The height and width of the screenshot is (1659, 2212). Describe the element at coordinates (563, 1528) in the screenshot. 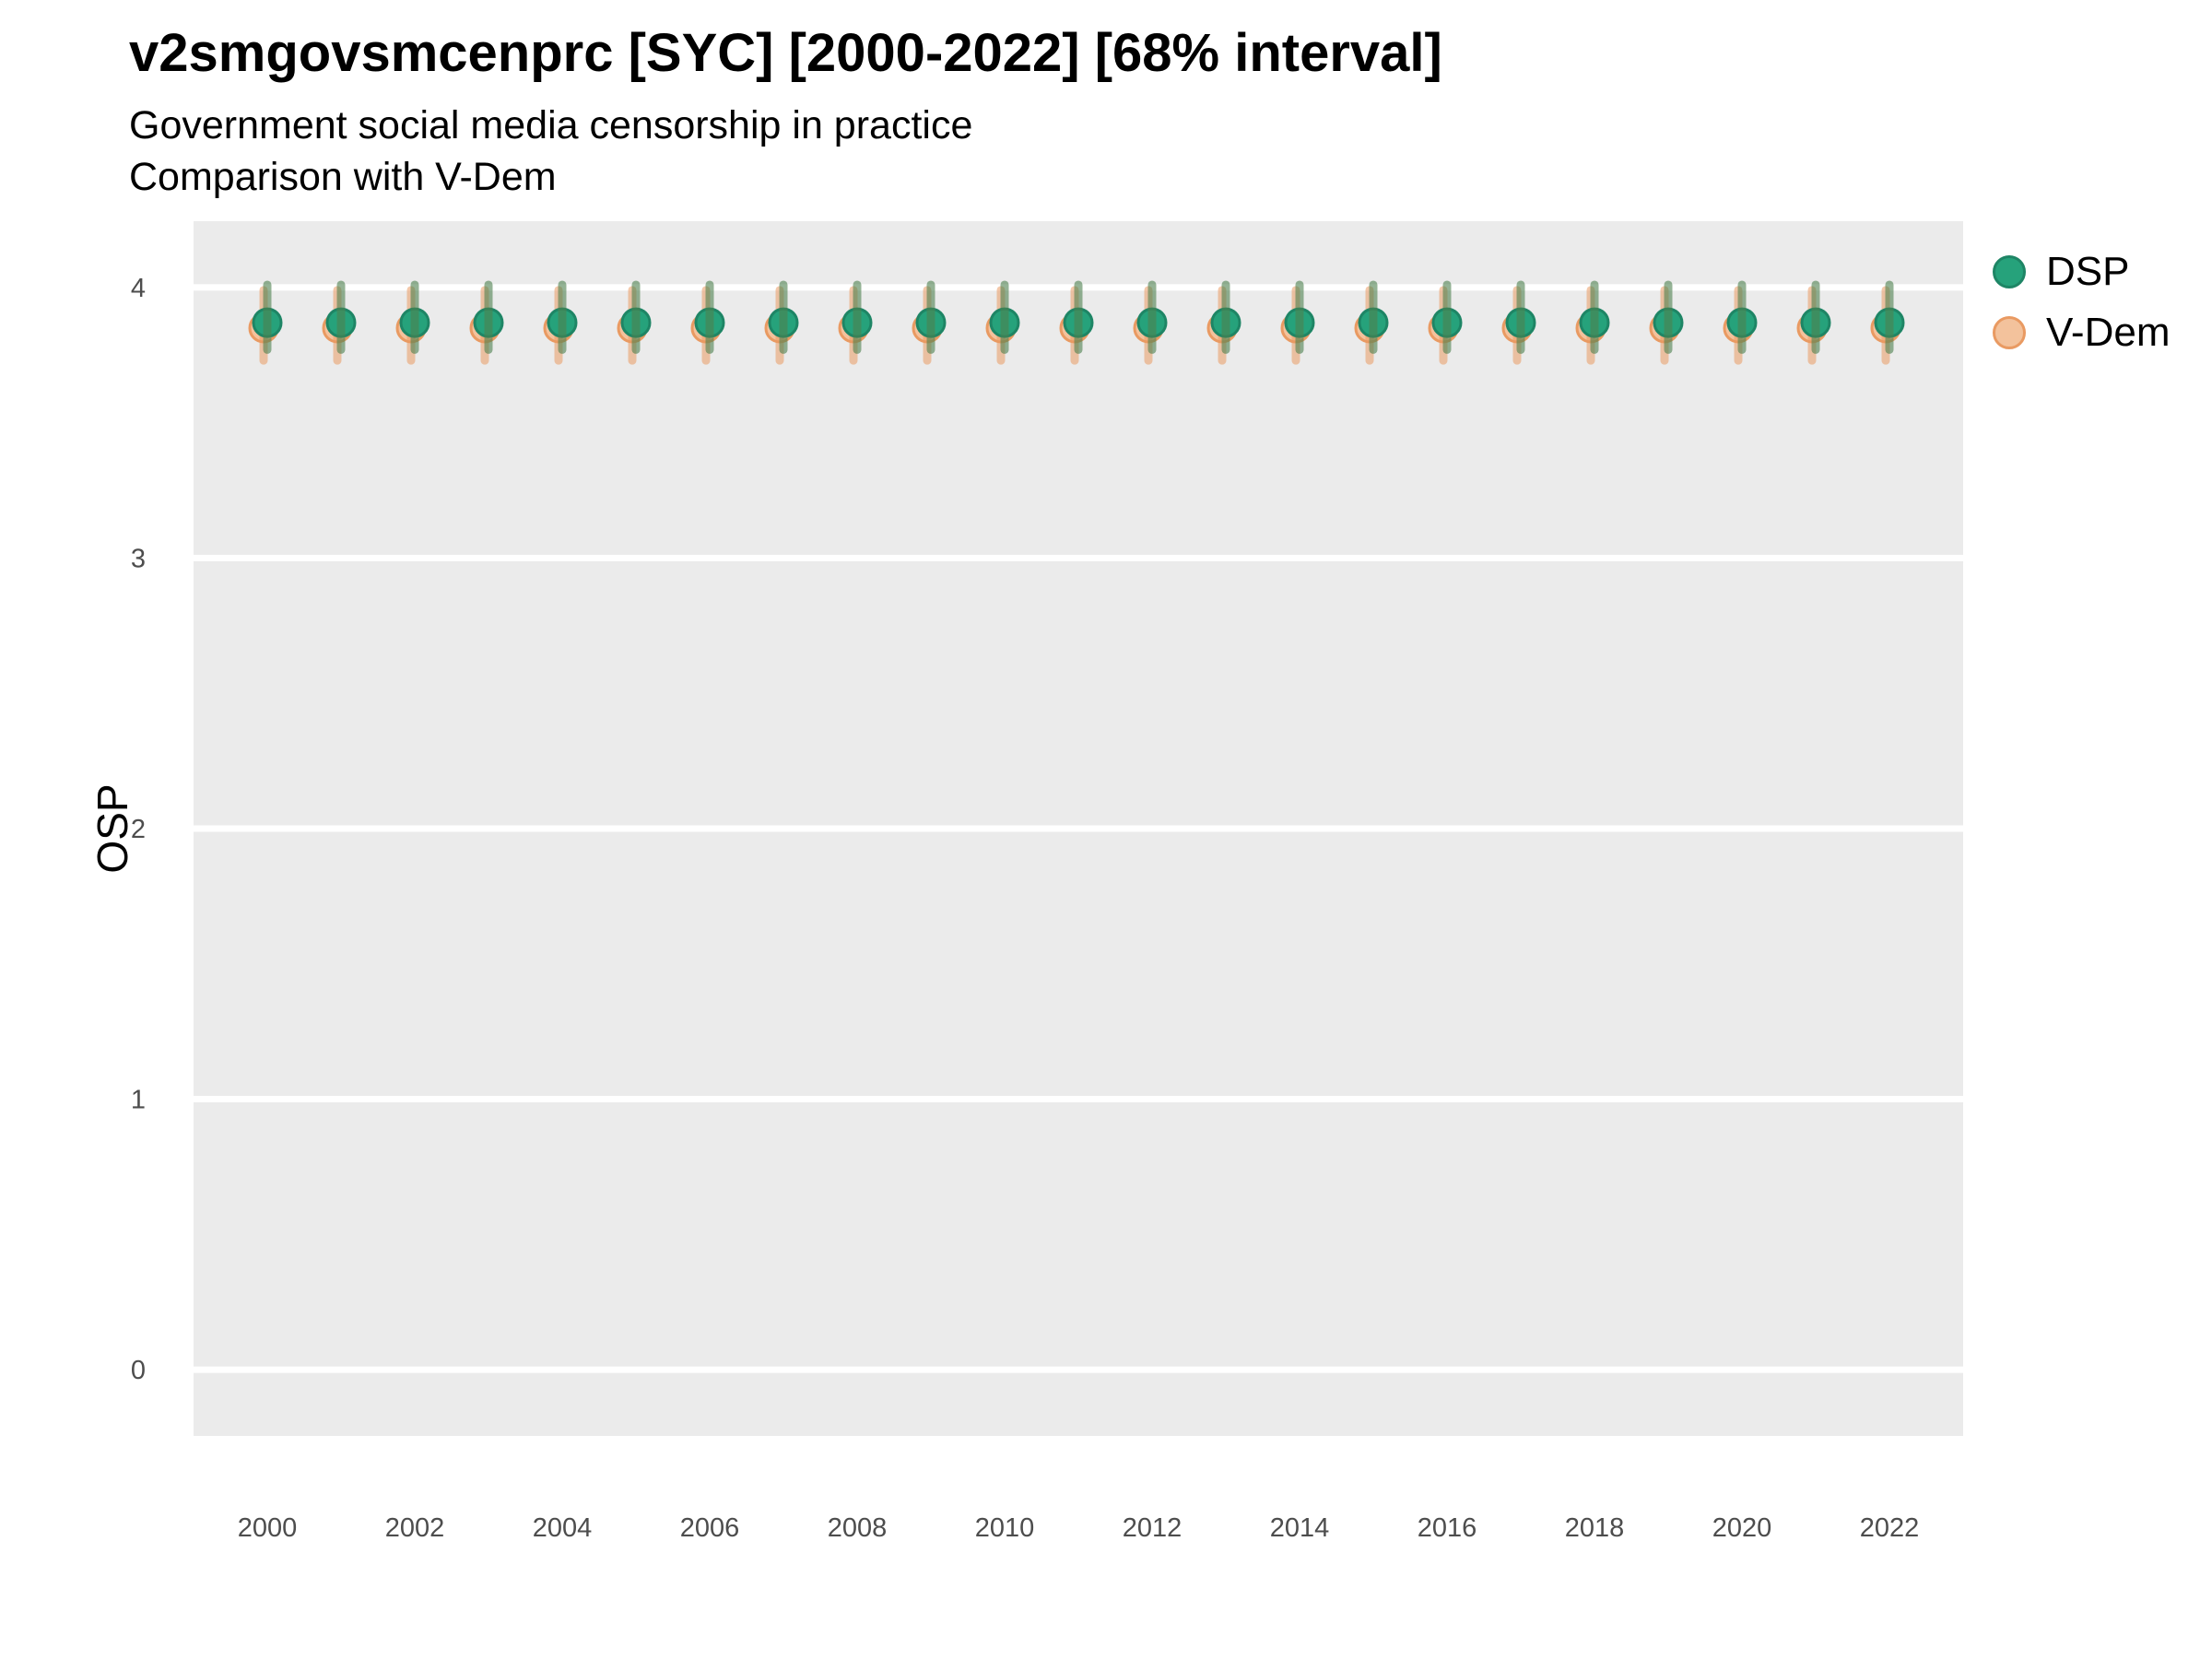

I see `x-tick-label-2004: 2004` at that location.